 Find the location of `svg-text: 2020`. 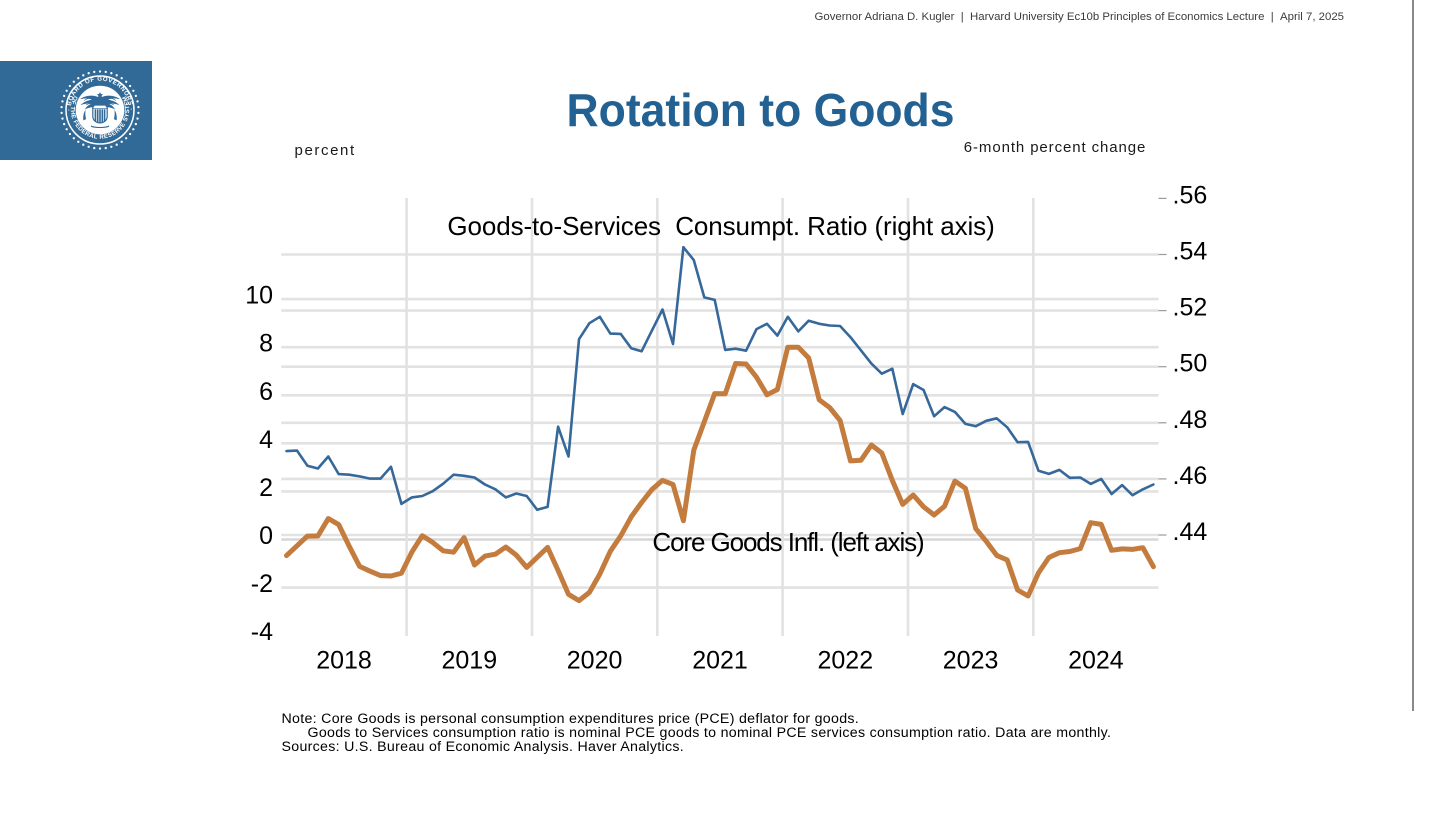

svg-text: 2020 is located at coordinates (595, 661).